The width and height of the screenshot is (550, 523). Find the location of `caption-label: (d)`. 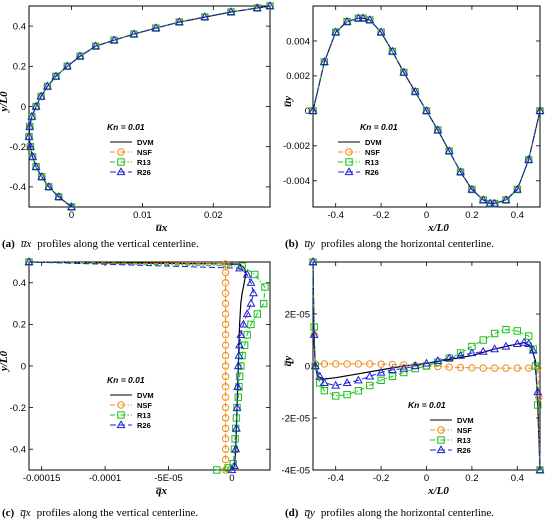

caption-label: (d) is located at coordinates (292, 513).